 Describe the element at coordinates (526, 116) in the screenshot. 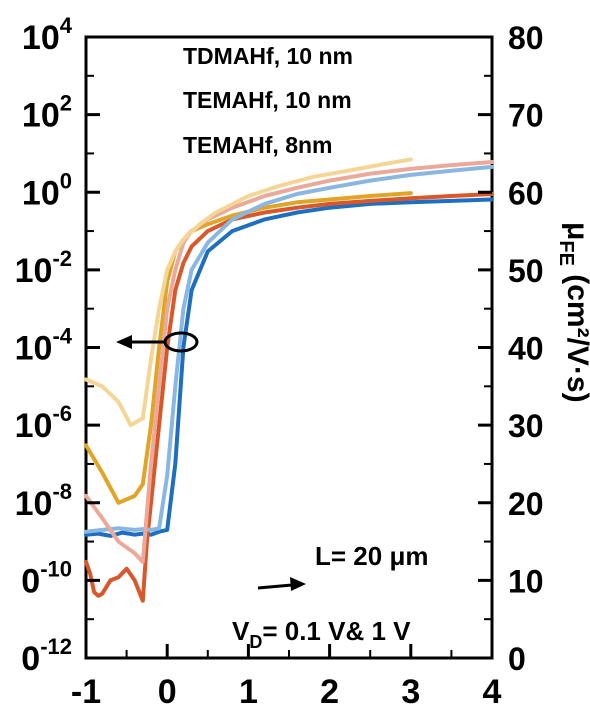

I see `right-tick-label: 70` at that location.